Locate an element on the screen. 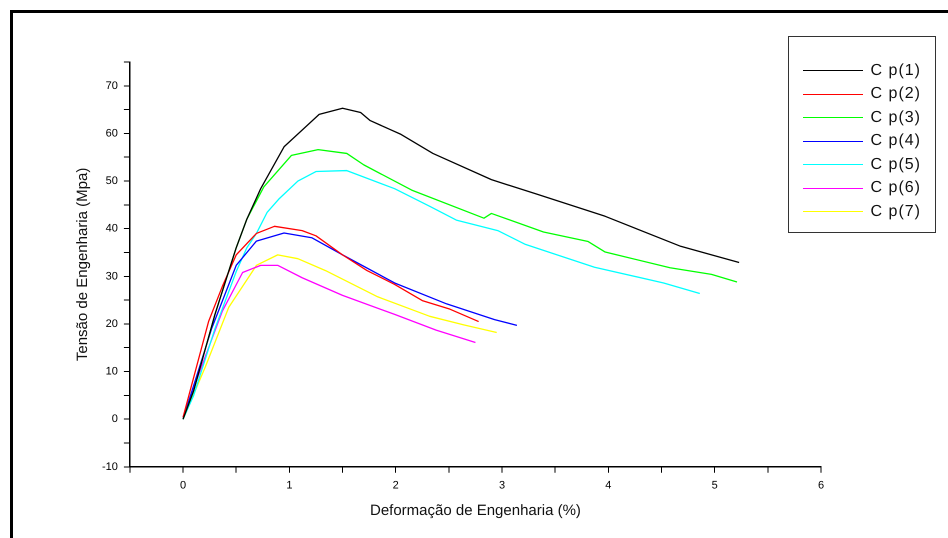 The width and height of the screenshot is (948, 538). y-tick-label: 30 is located at coordinates (112, 276).